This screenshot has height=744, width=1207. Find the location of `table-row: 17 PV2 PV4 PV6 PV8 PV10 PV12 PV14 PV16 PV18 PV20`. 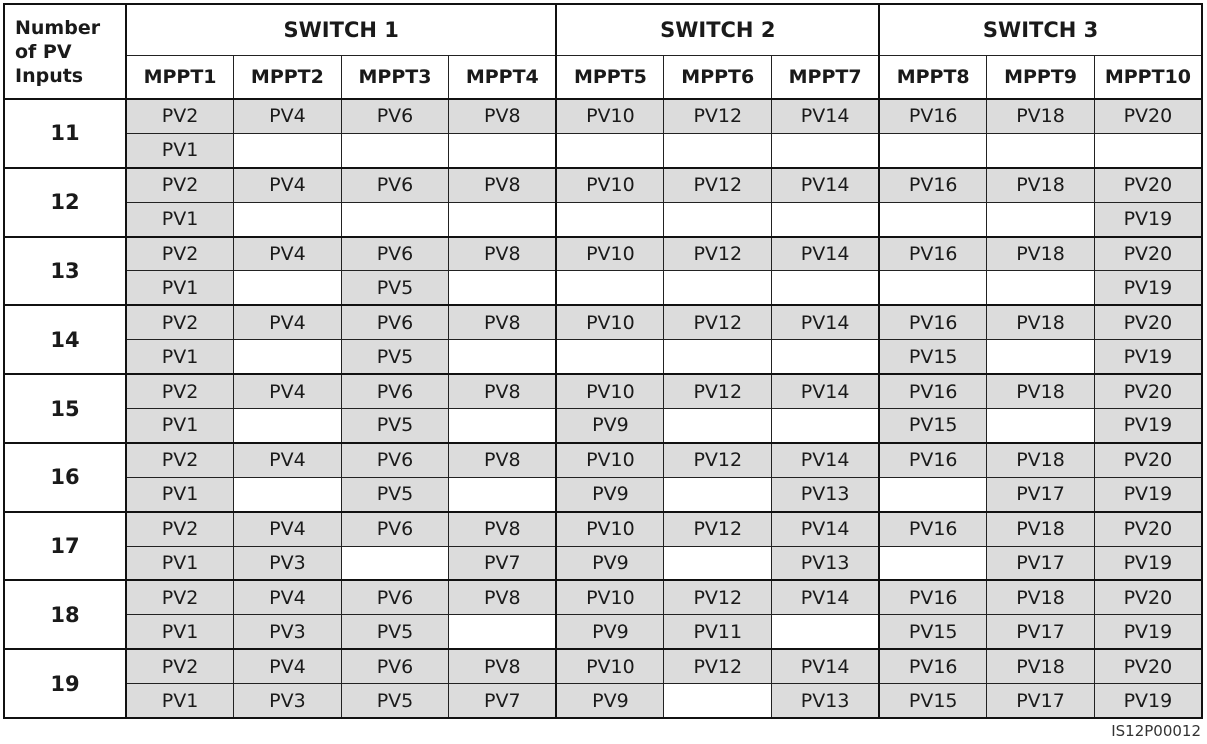

table-row: 17 PV2 PV4 PV6 PV8 PV10 PV12 PV14 PV16 PV18 PV20 is located at coordinates (603, 545).